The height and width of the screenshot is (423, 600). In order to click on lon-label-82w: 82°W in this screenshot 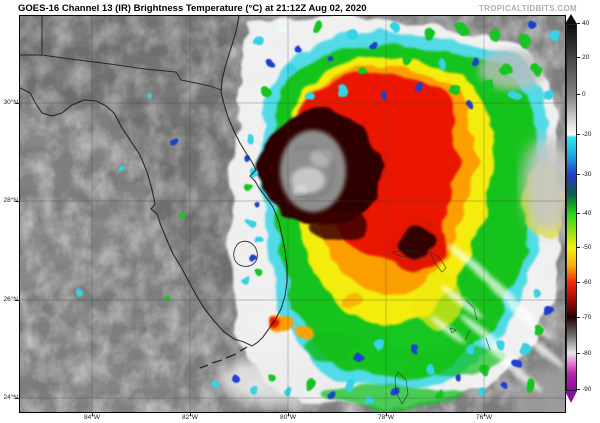, I will do `click(190, 417)`.